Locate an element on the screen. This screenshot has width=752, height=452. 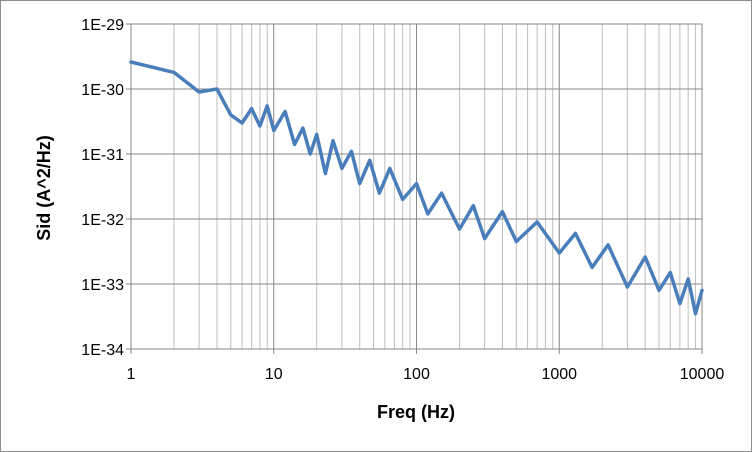
y-axis-title: Sid (A^2/Hz) is located at coordinates (44, 188).